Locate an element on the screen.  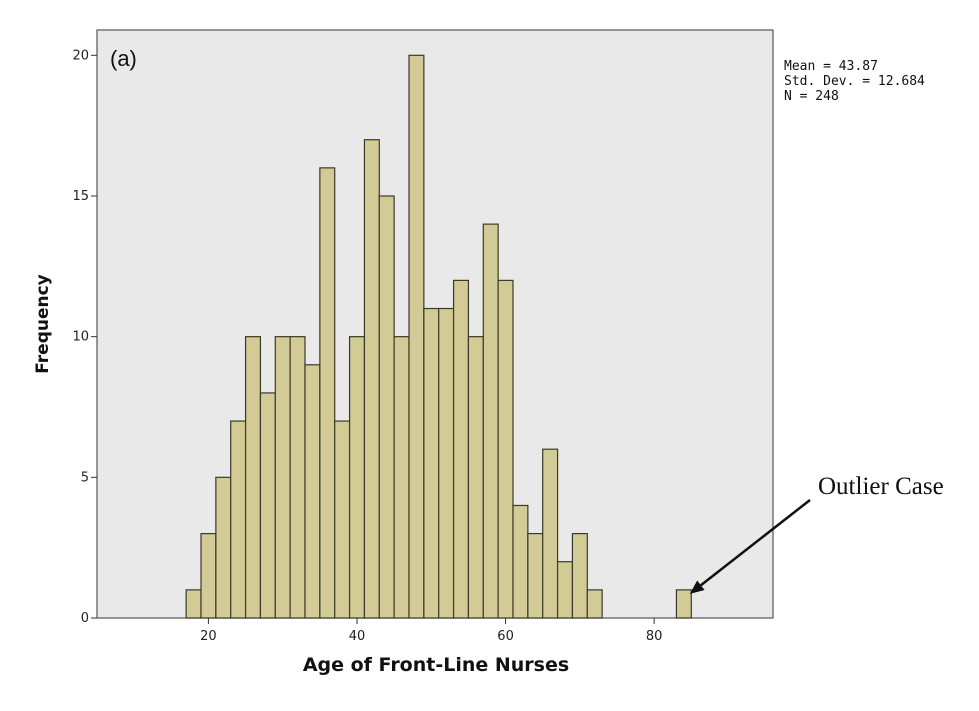
y-tick-label: 20 is located at coordinates (80, 55).